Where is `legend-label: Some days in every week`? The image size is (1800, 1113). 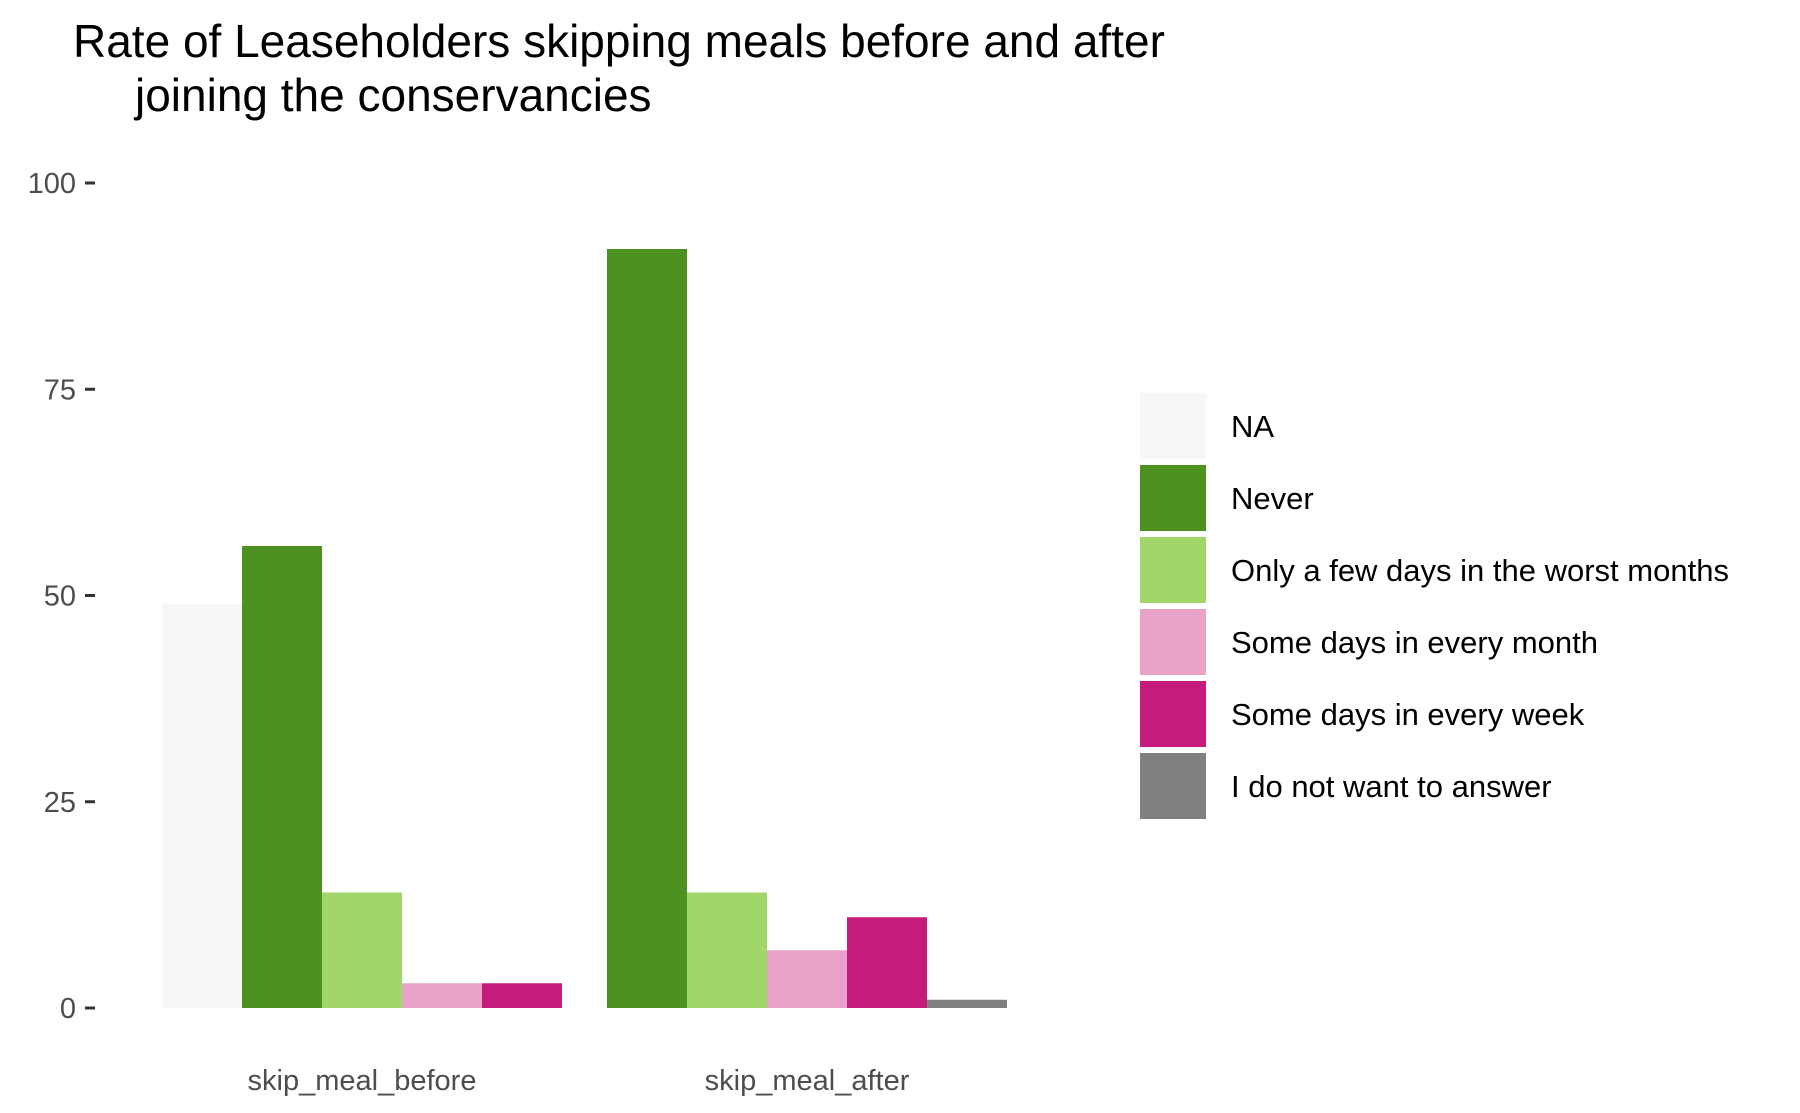 legend-label: Some days in every week is located at coordinates (1408, 714).